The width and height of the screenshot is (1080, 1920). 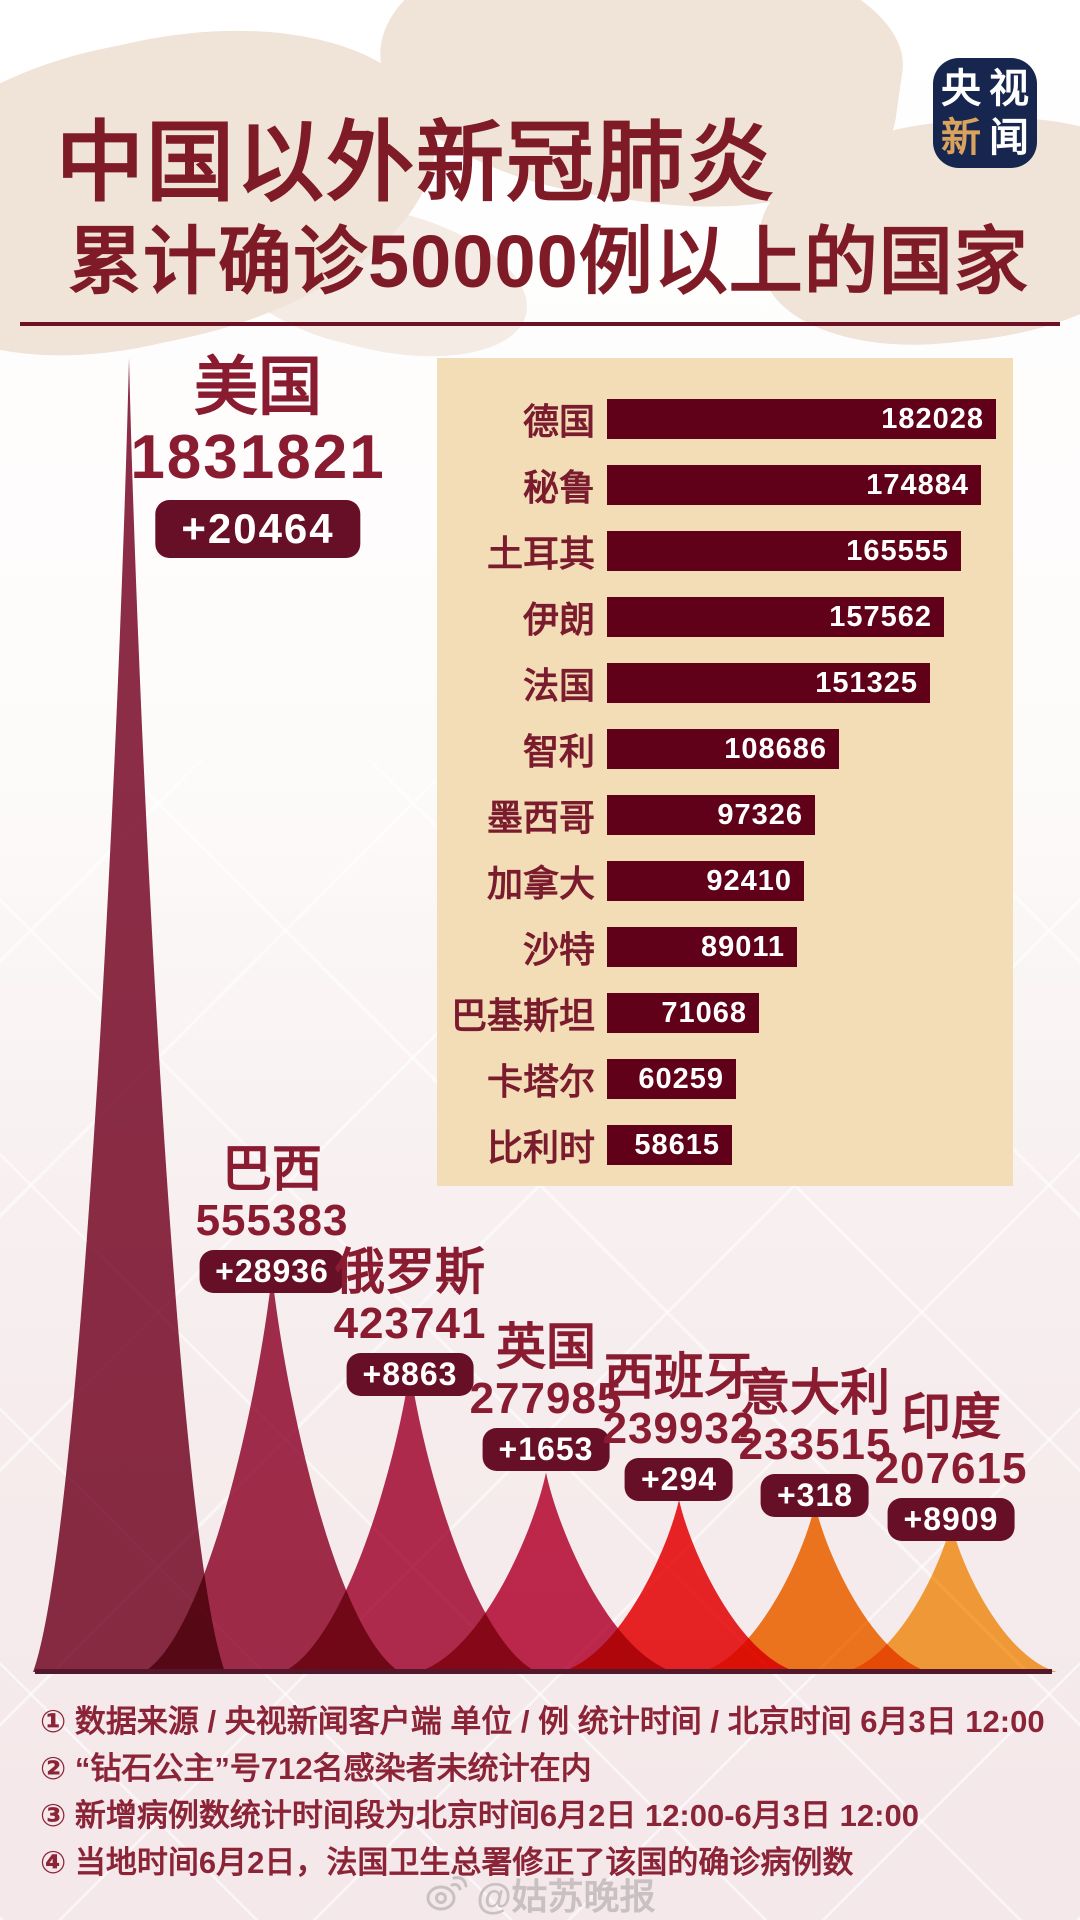 What do you see at coordinates (679, 1479) in the screenshot?
I see `daily-increase-badge: +294` at bounding box center [679, 1479].